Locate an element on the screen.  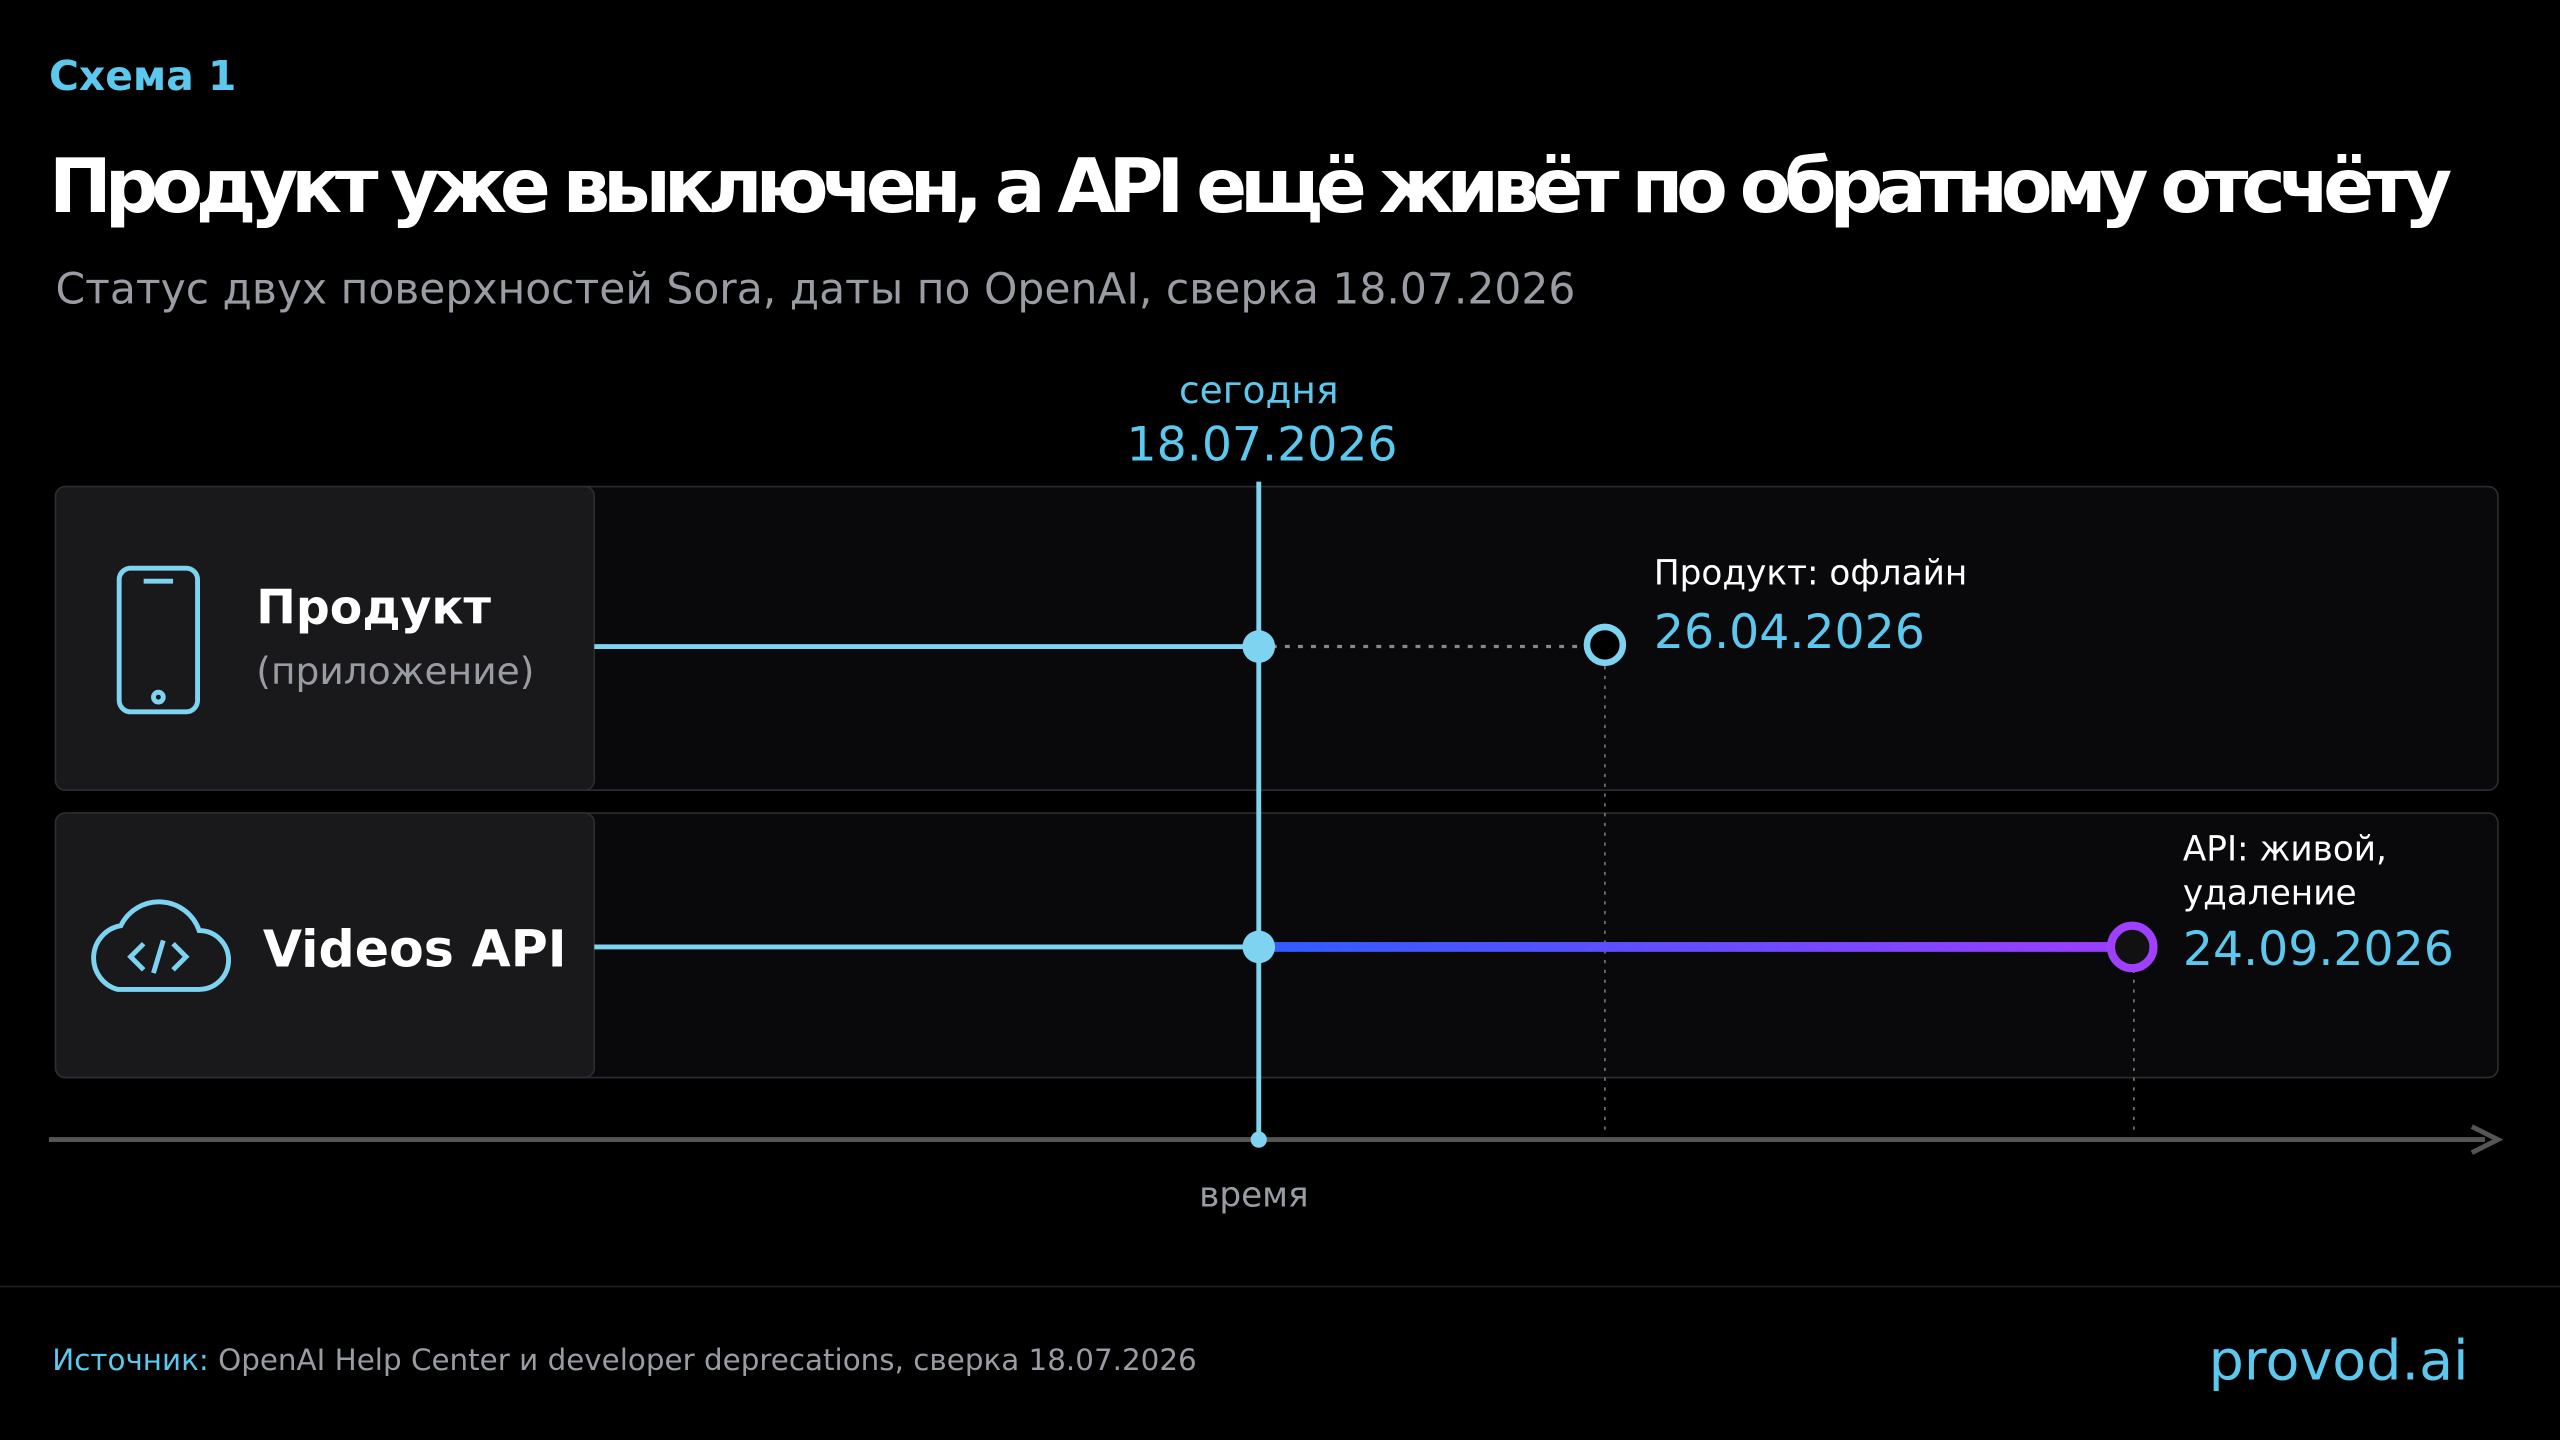
row-subtitle: (приложение) is located at coordinates (395, 671).